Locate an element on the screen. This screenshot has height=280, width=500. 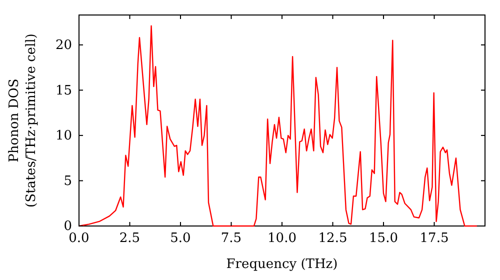
x-tick-label: 12.5 is located at coordinates (333, 238).